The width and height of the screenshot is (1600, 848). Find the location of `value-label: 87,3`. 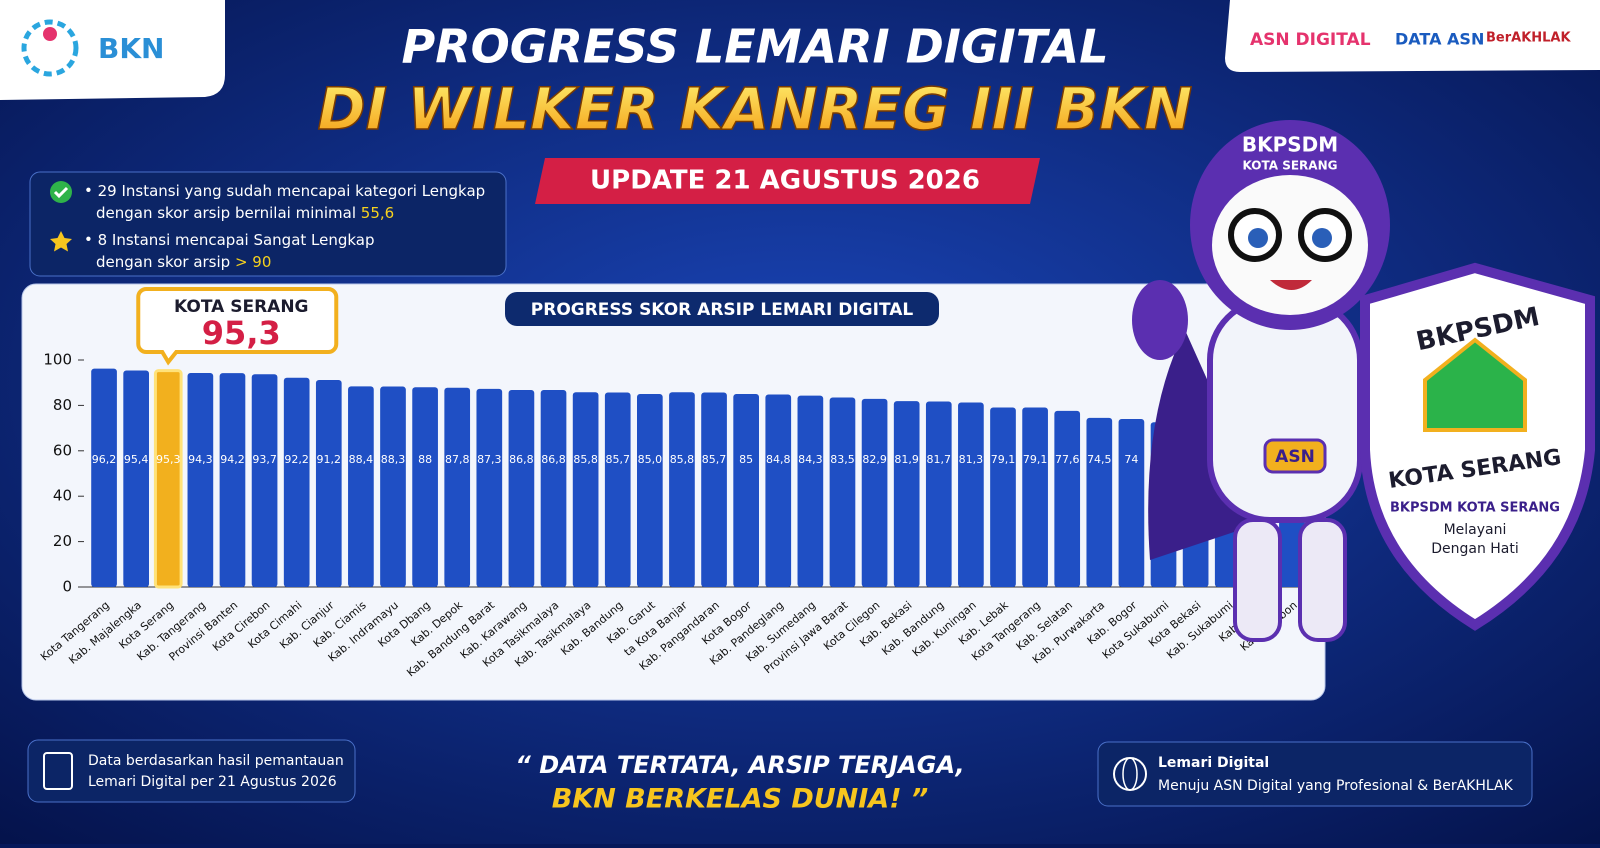

value-label: 87,3 is located at coordinates (489, 459).